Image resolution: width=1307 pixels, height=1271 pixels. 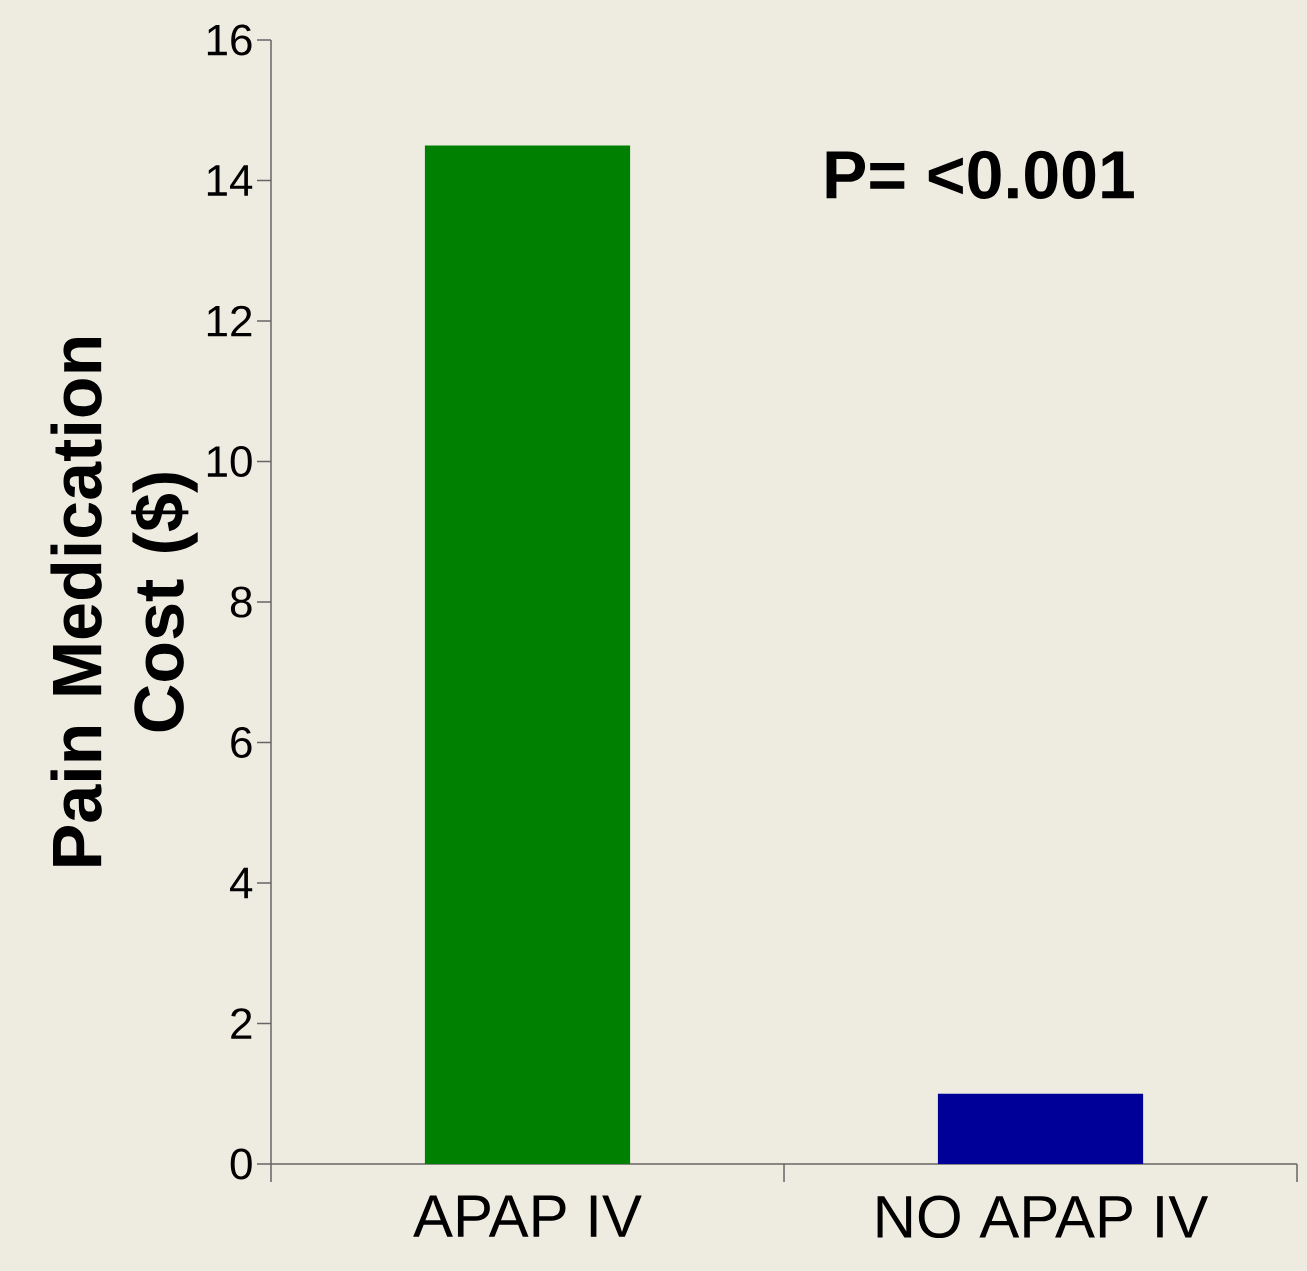 I want to click on annotation: P= <0.001, so click(x=980, y=174).